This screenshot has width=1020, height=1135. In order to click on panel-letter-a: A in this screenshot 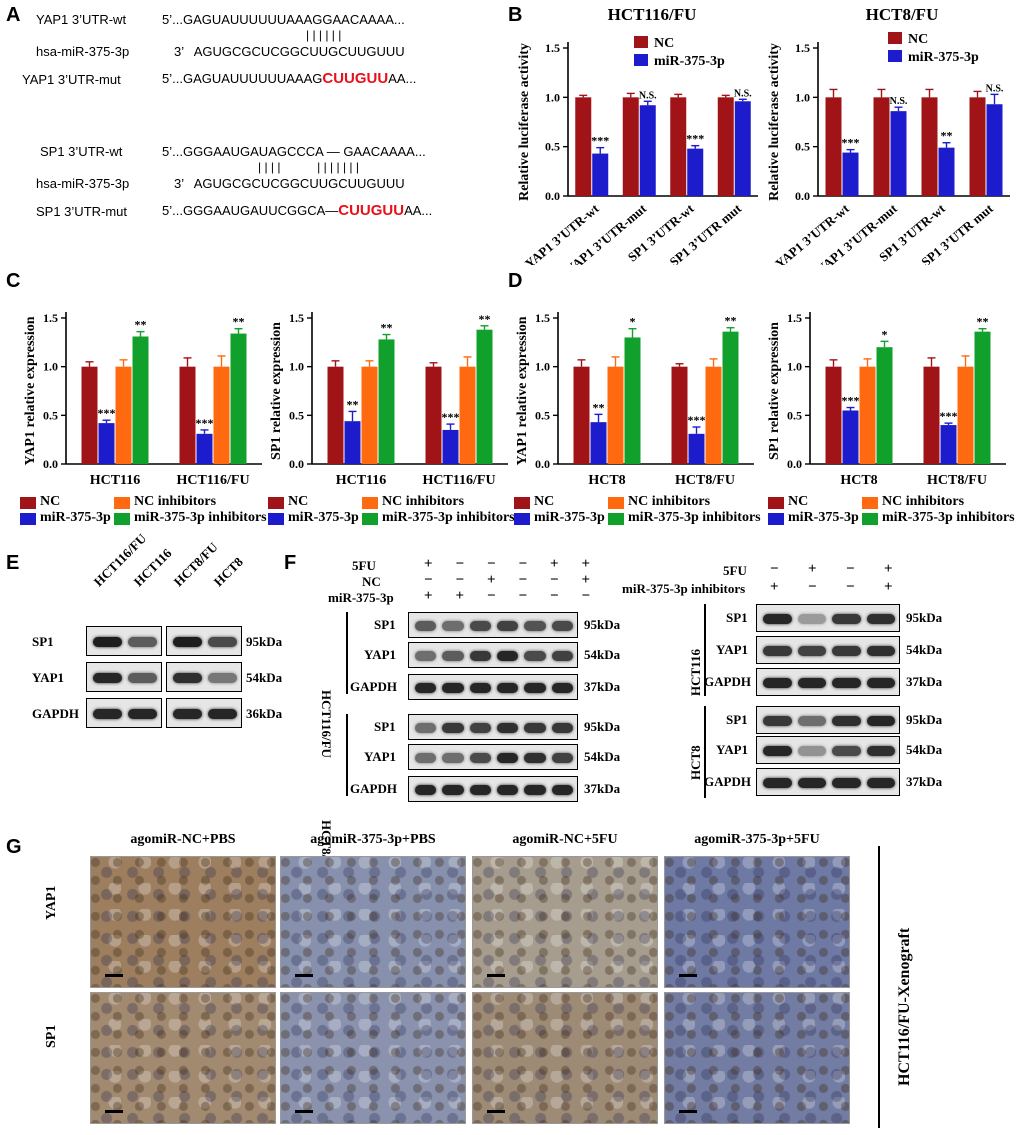, I will do `click(13, 15)`.